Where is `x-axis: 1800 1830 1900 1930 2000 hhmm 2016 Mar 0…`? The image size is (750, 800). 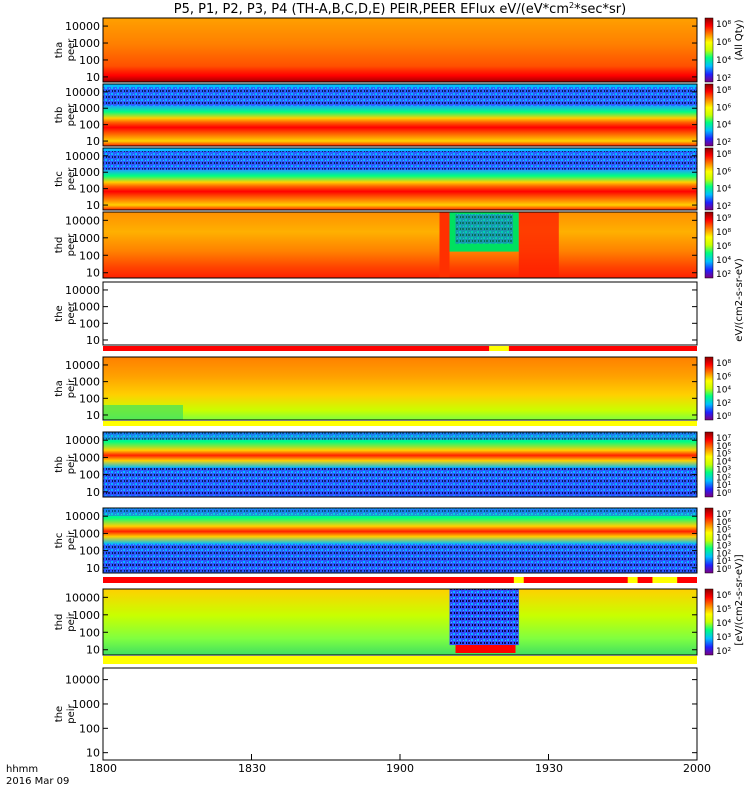
x-axis: 1800 1830 1900 1930 2000 hhmm 2016 Mar 0… is located at coordinates (358, 774).